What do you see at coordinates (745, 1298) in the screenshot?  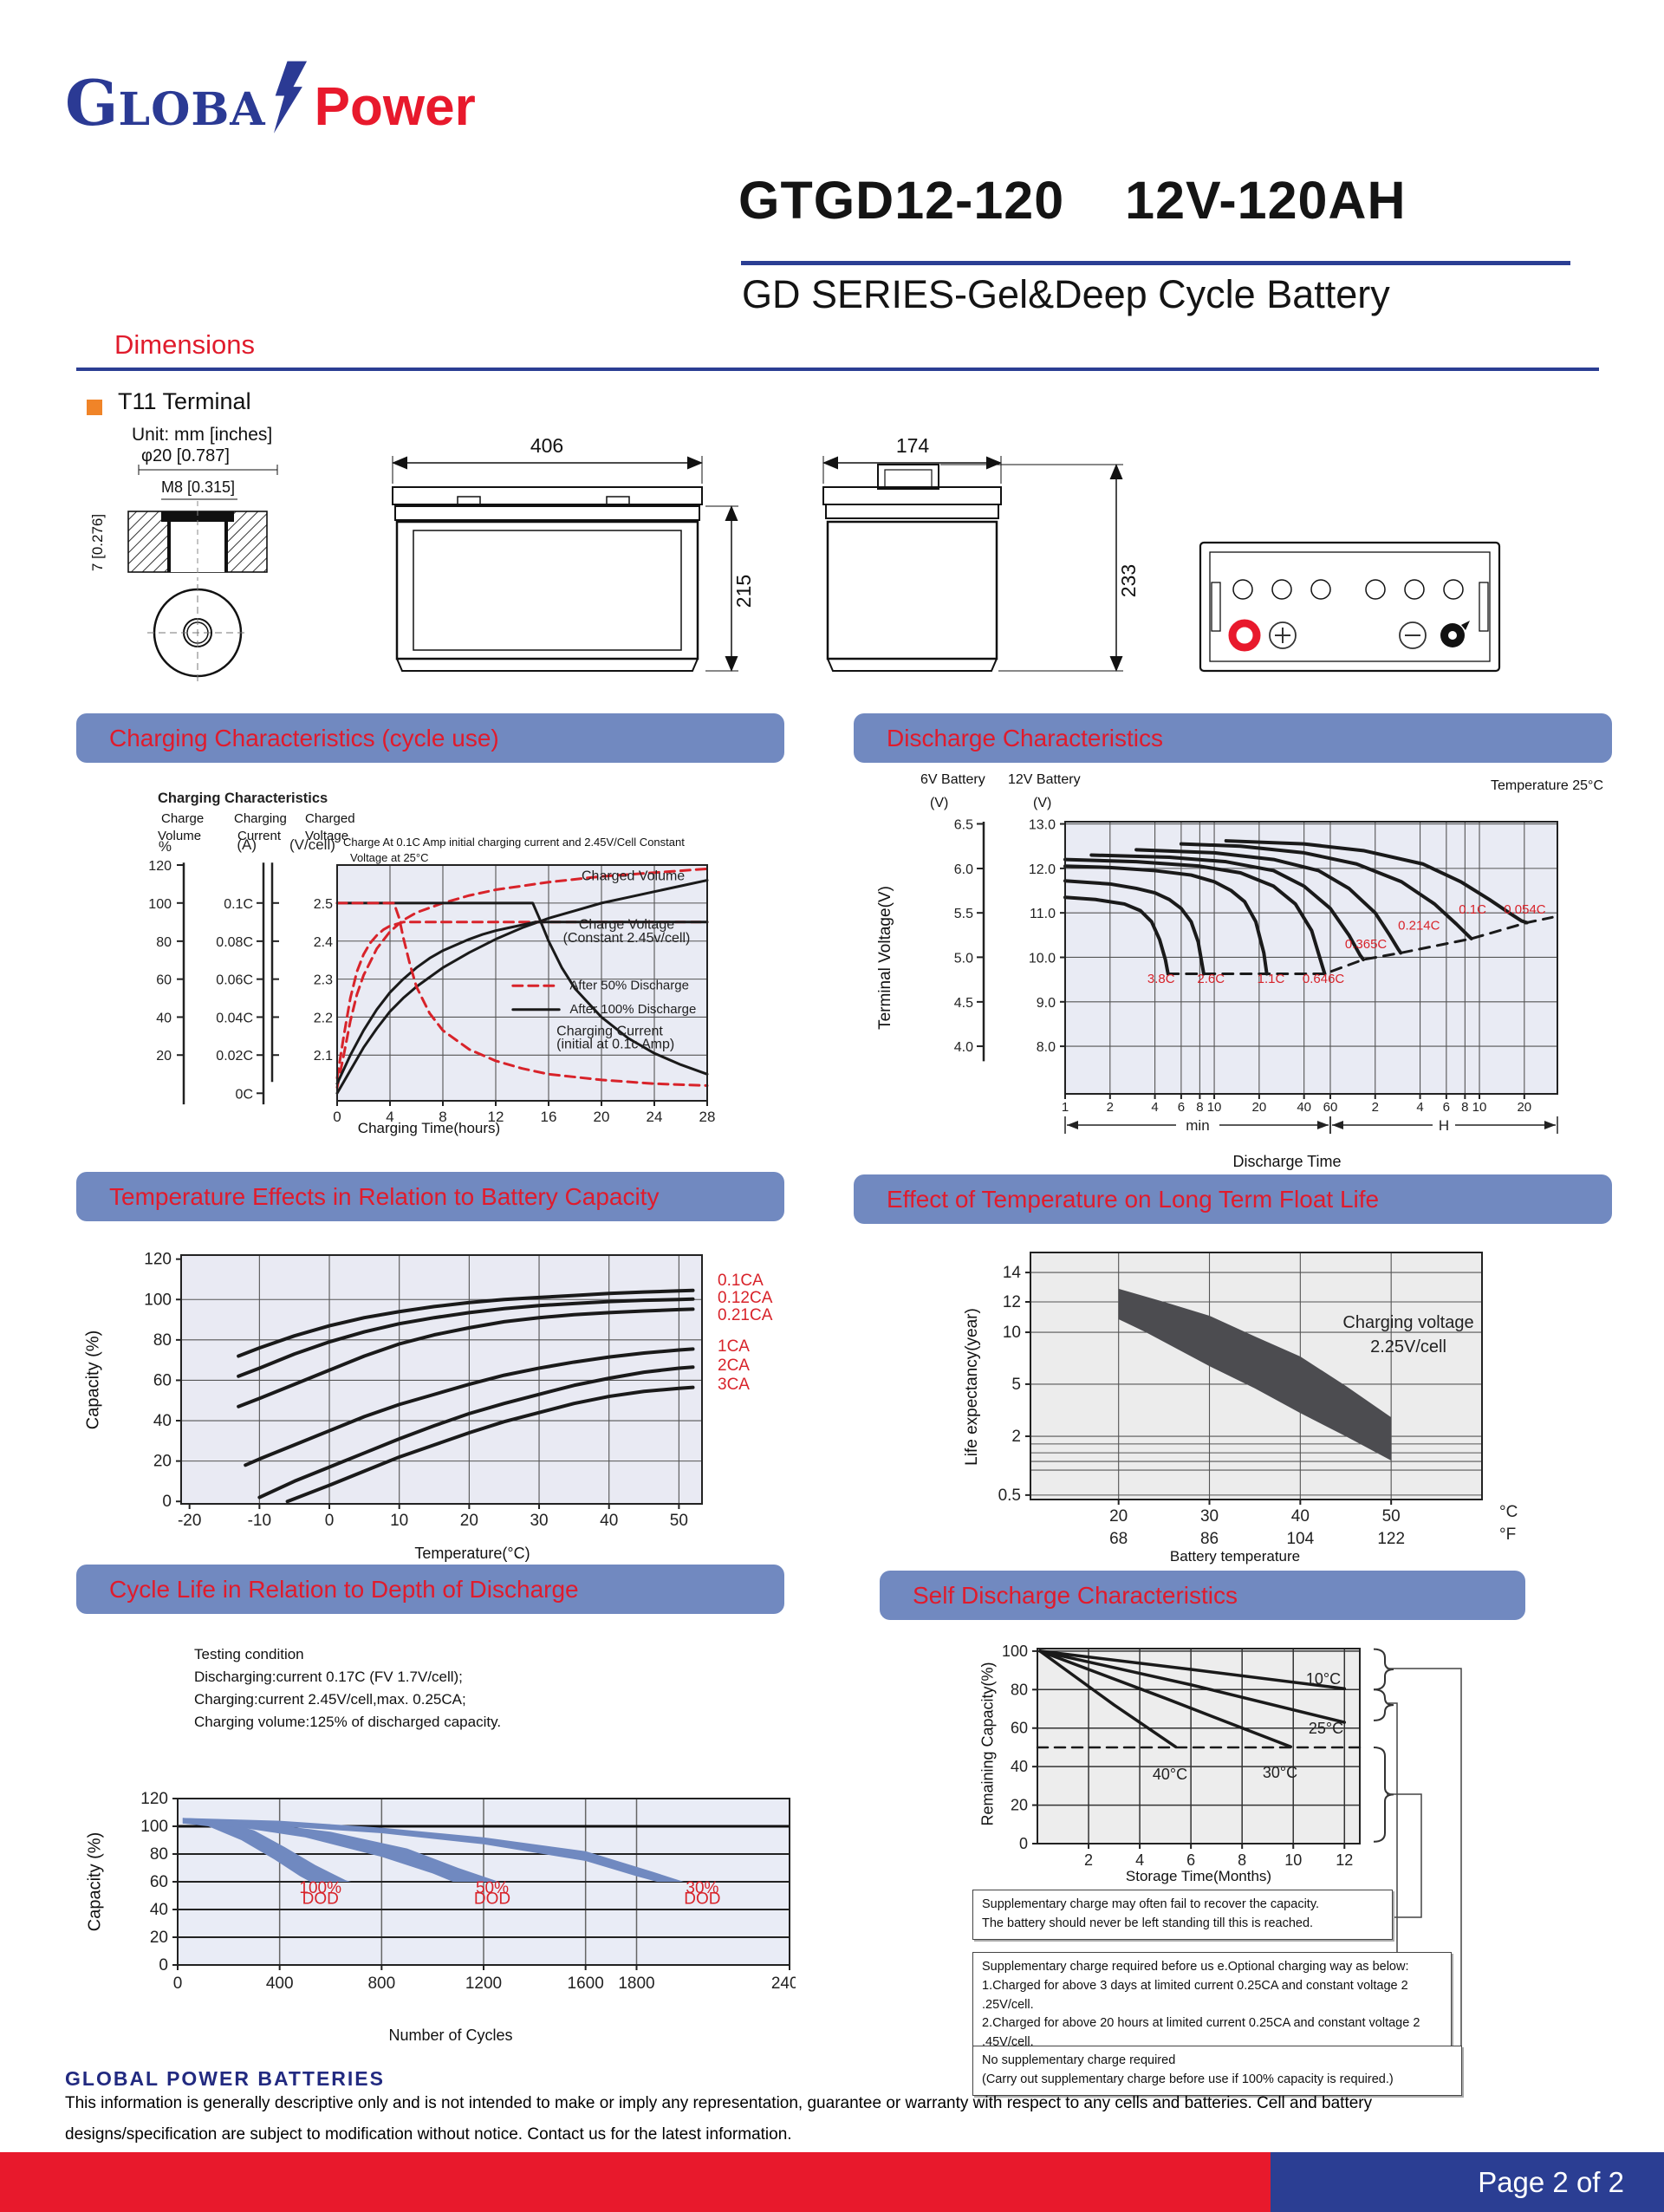 I see `svg-text: 0.12CA` at bounding box center [745, 1298].